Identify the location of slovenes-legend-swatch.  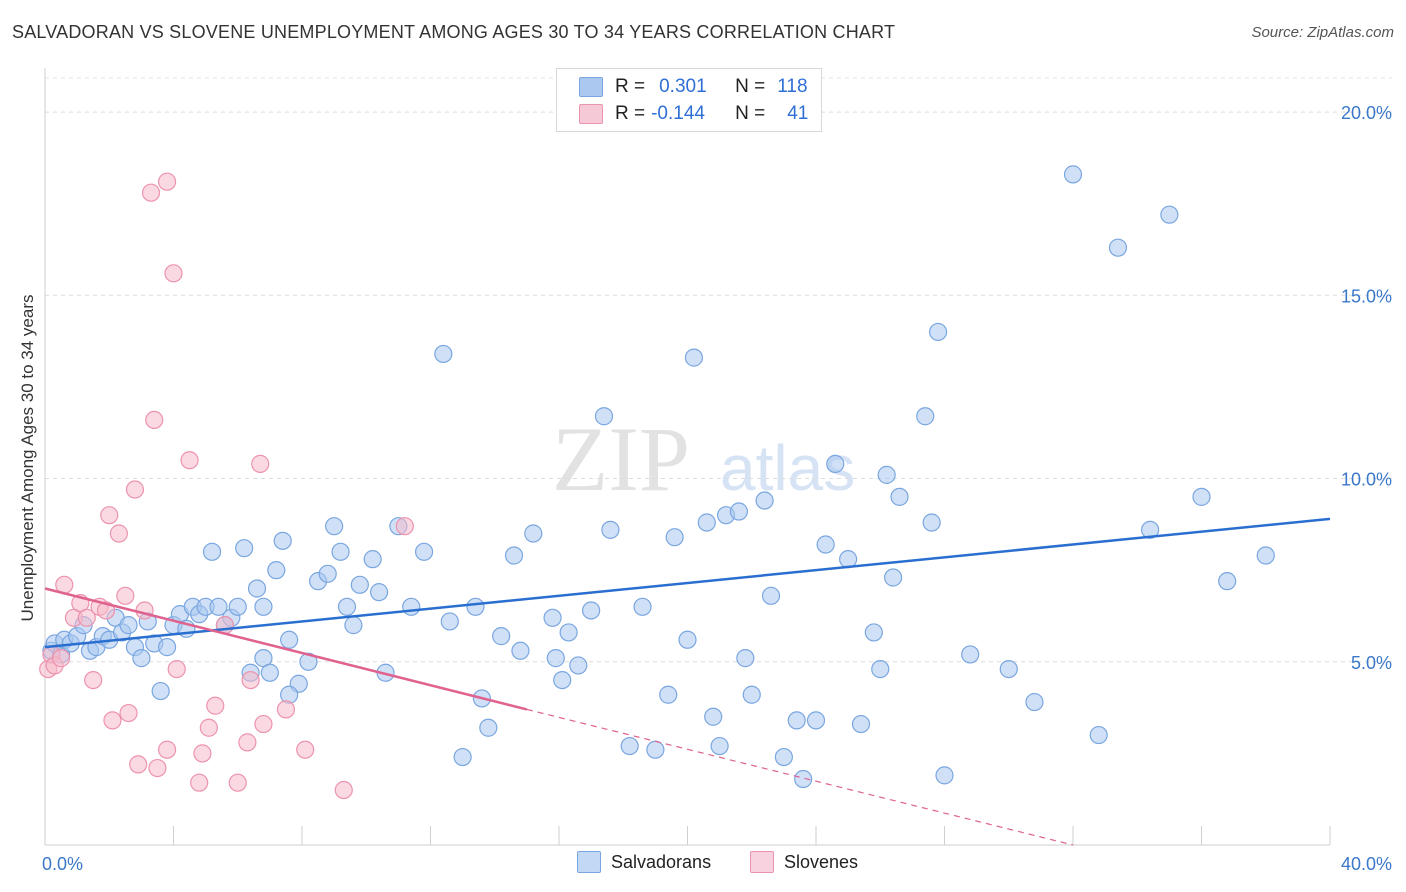
(762, 862).